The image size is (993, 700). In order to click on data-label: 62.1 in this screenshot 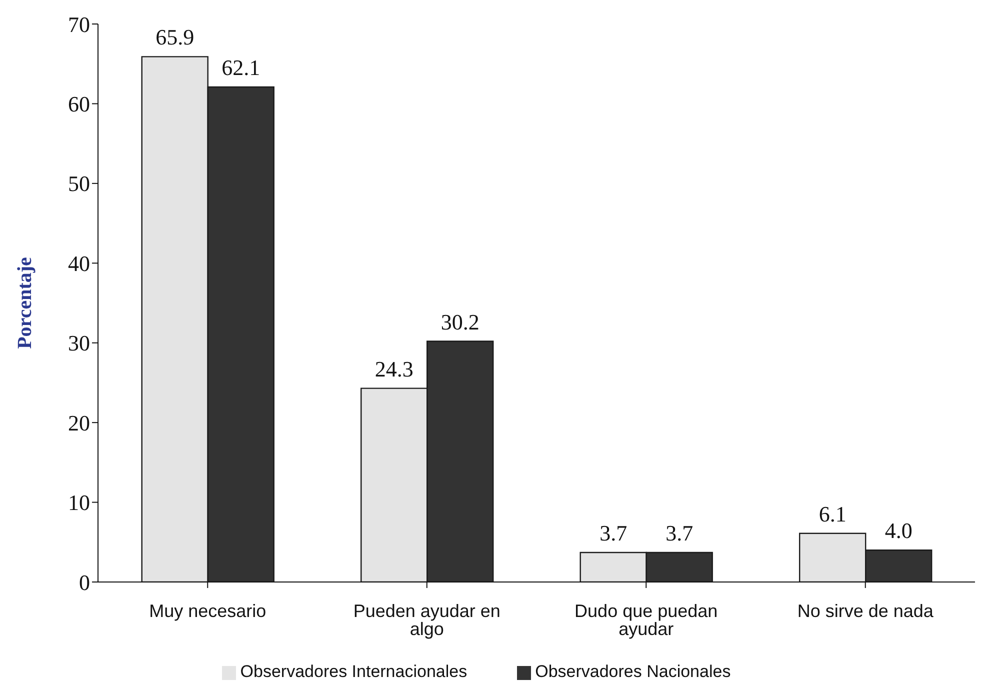, I will do `click(241, 67)`.